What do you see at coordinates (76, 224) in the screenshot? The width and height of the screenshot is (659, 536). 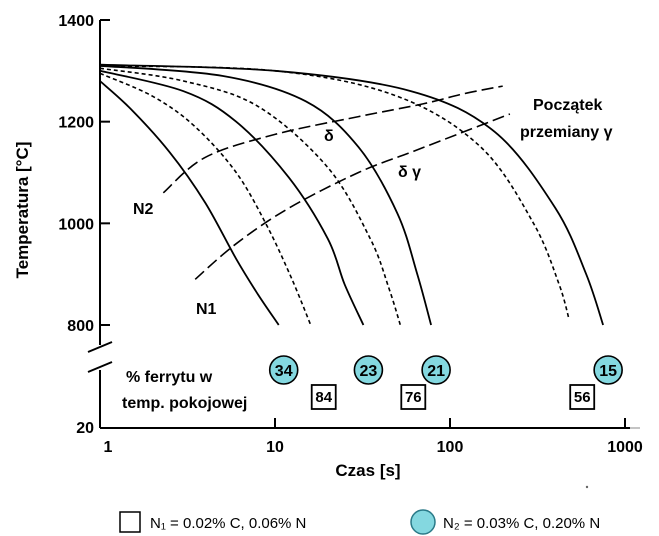 I see `y-tick-label-1000: 1000` at bounding box center [76, 224].